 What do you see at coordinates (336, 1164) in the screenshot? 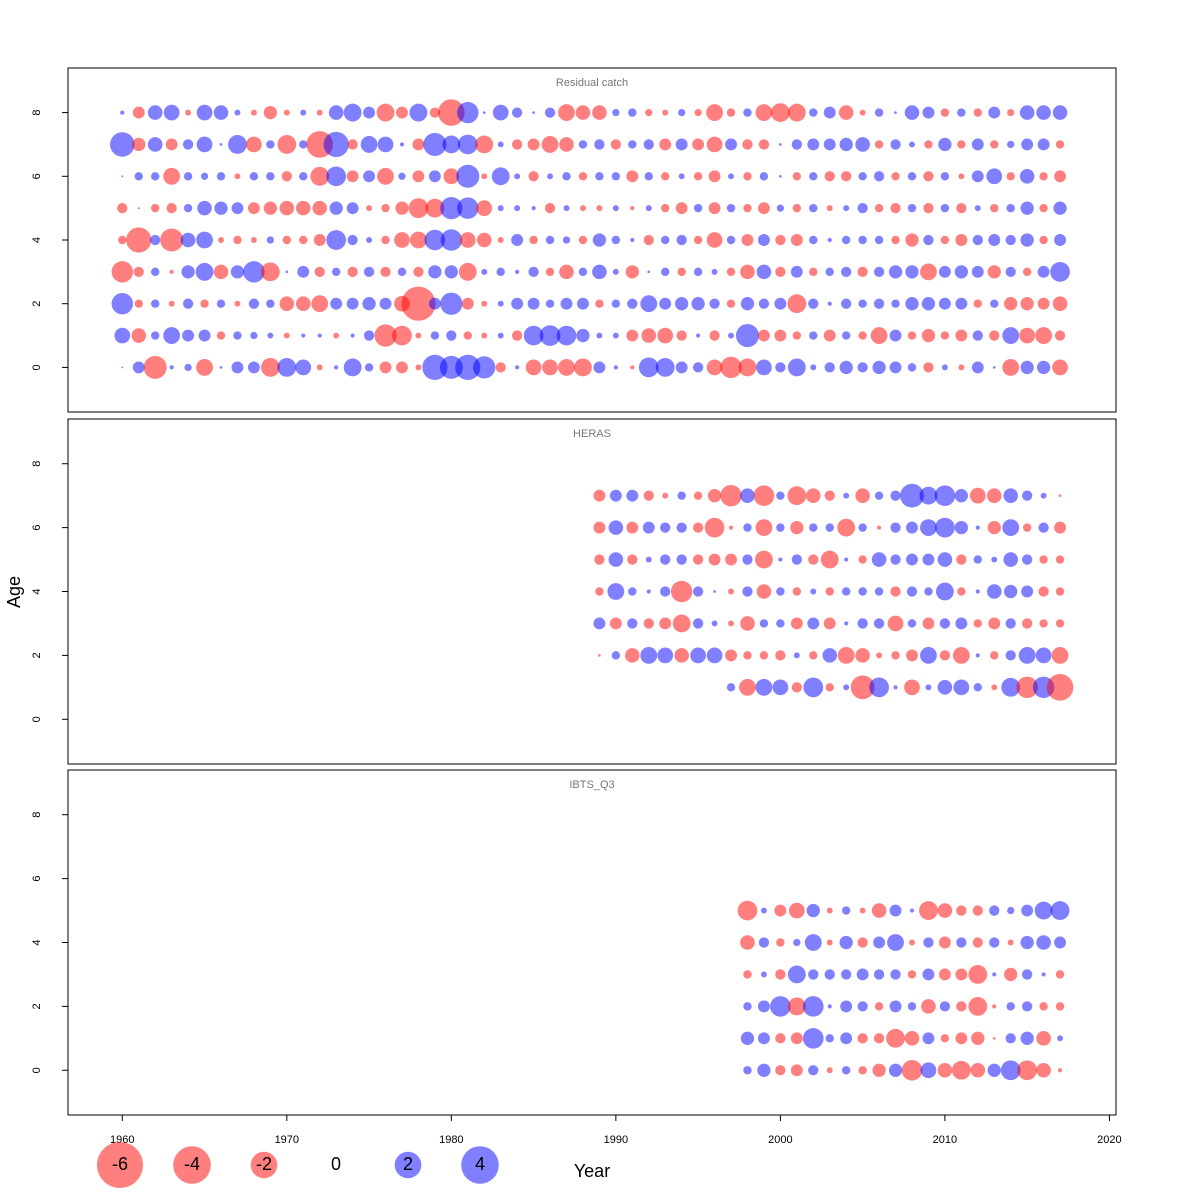
I see `legend-label: 0` at bounding box center [336, 1164].